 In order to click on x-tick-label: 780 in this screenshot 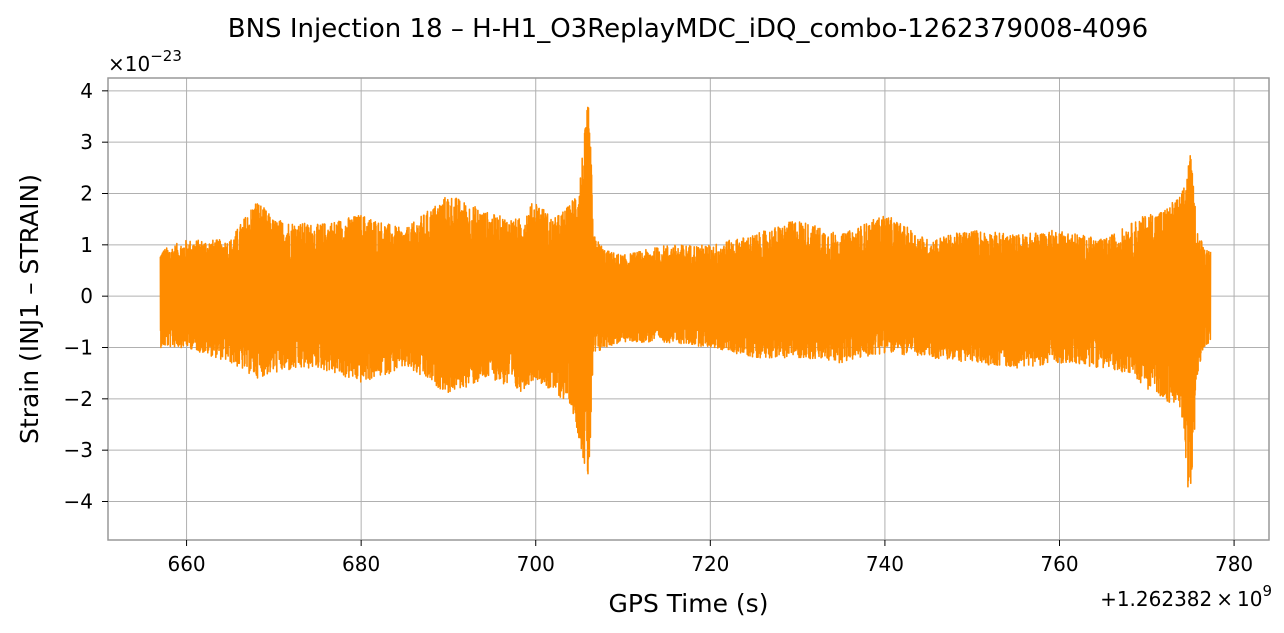, I will do `click(1234, 564)`.